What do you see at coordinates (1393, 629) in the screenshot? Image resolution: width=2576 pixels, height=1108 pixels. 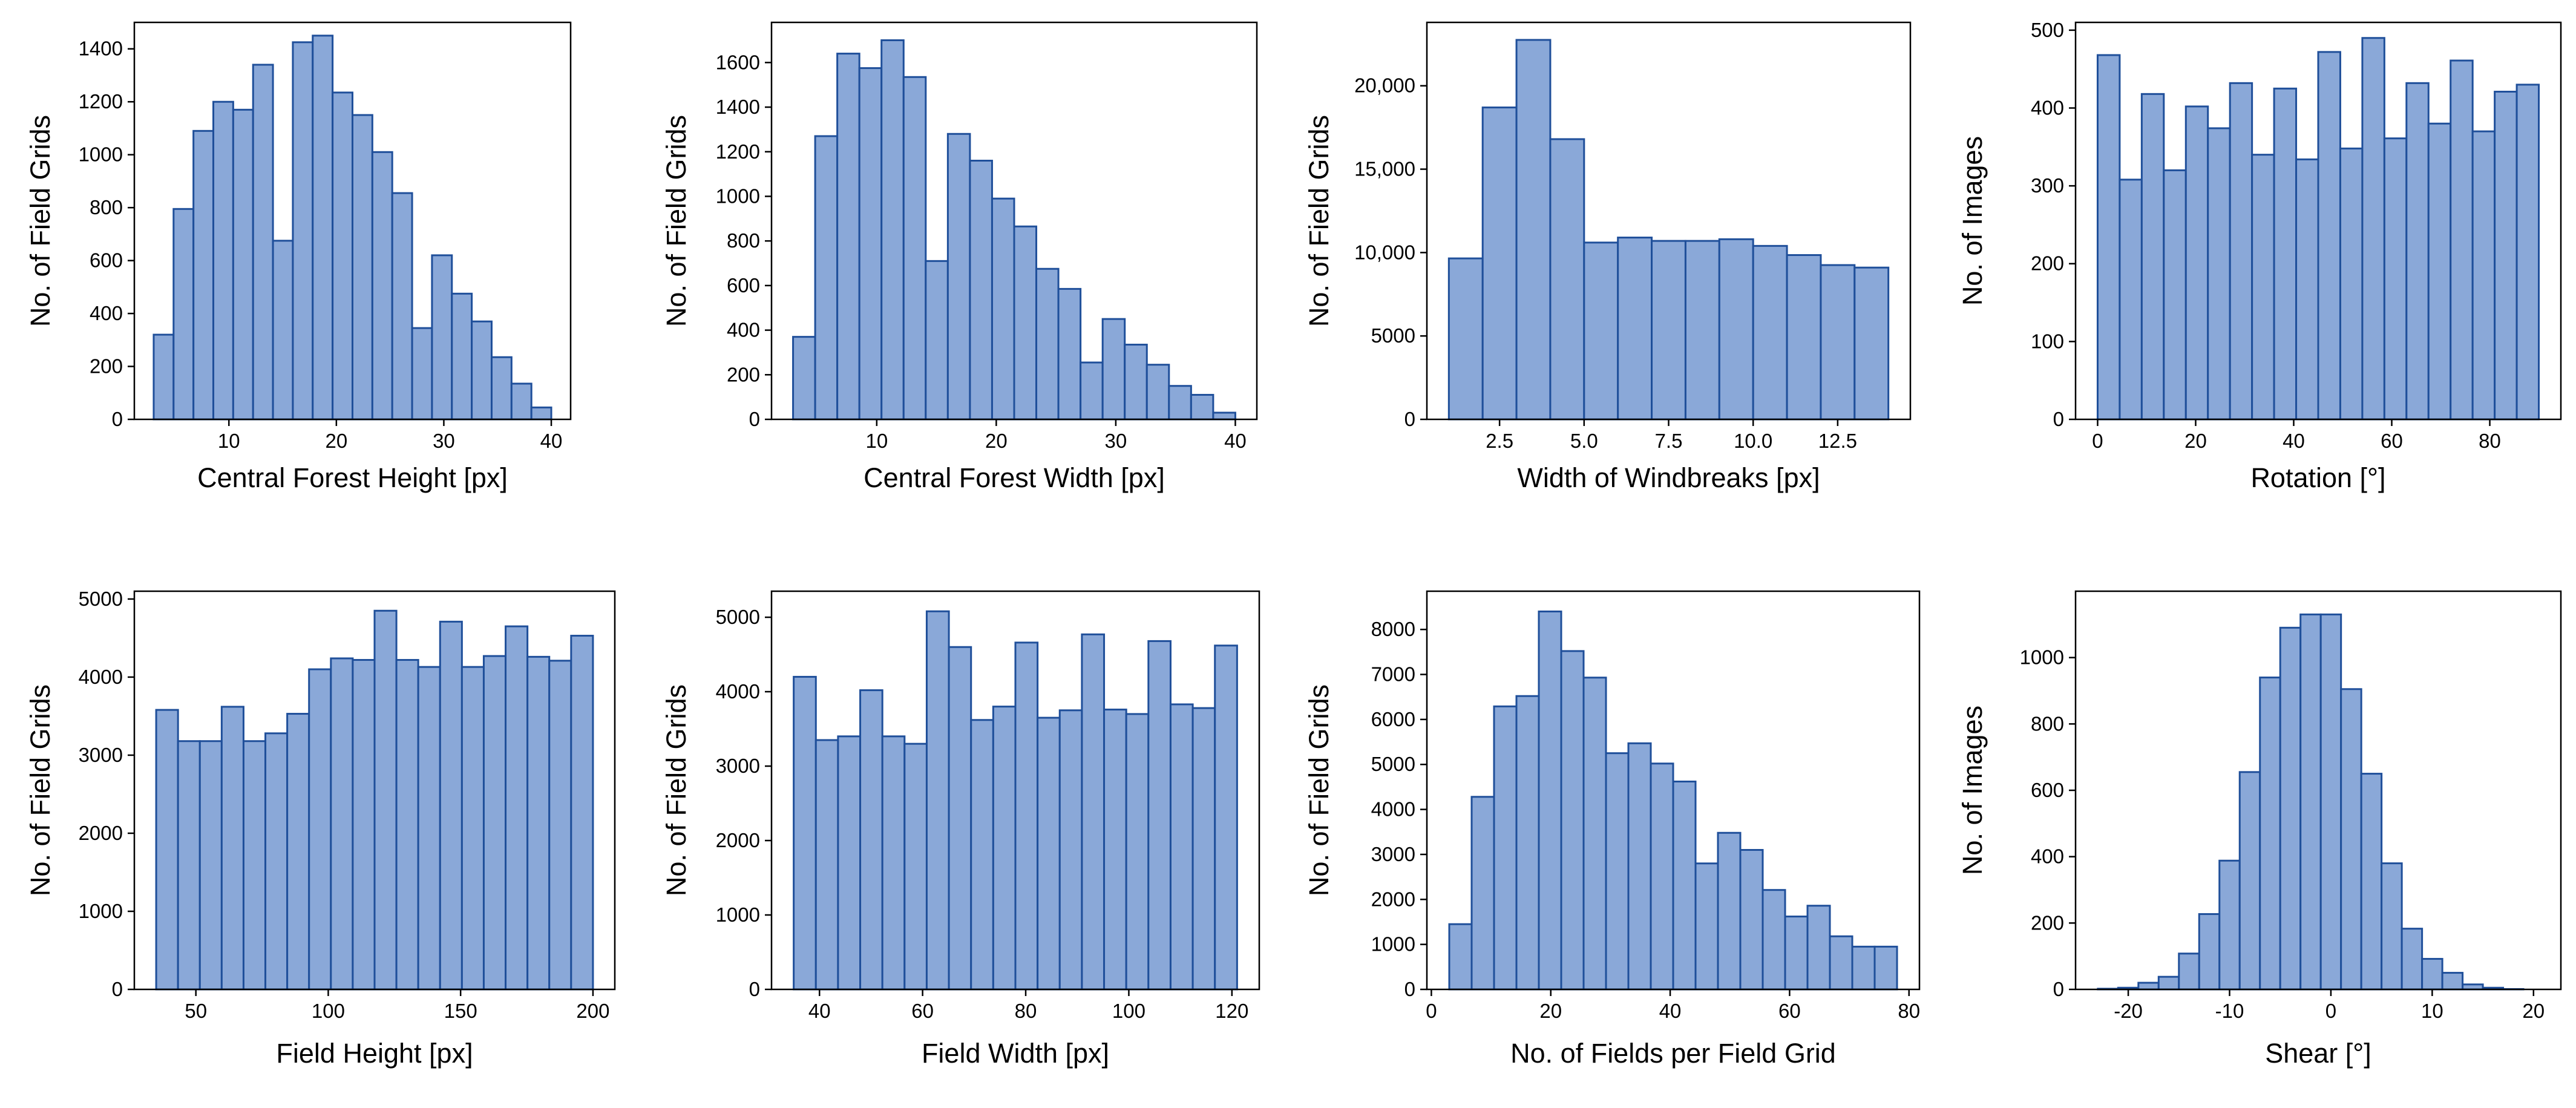 I see `y-tick-label: 8000` at bounding box center [1393, 629].